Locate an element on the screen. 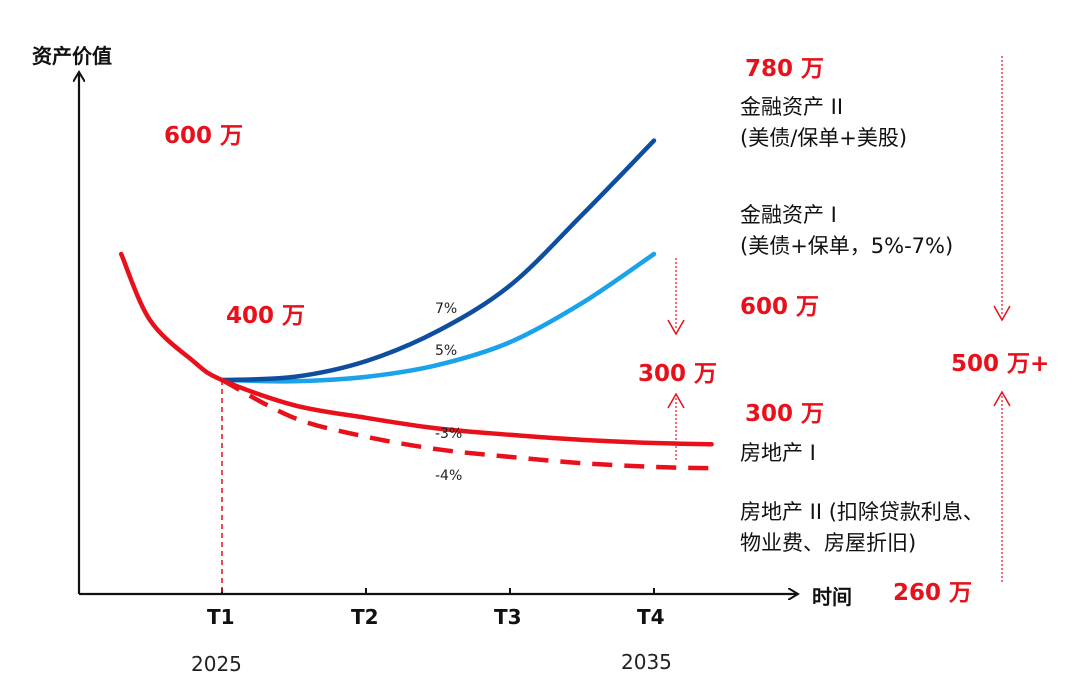 The image size is (1080, 696). x-axis-label: 时间 is located at coordinates (832, 597).